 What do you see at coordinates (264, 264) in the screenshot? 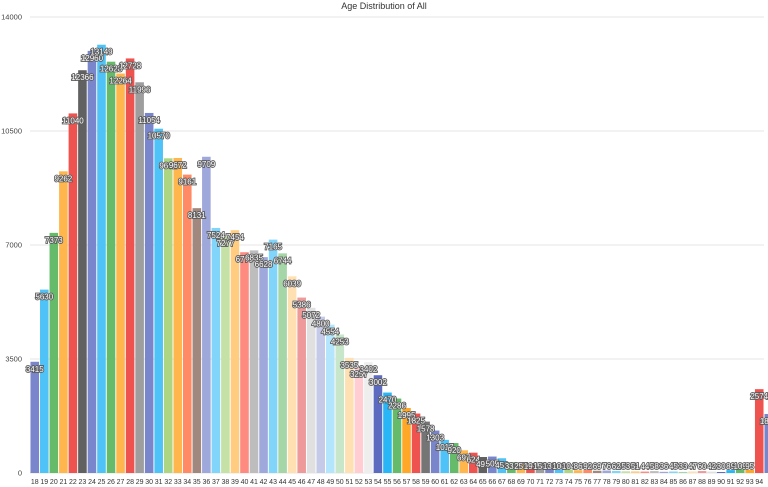
I see `data-label: 6628` at bounding box center [264, 264].